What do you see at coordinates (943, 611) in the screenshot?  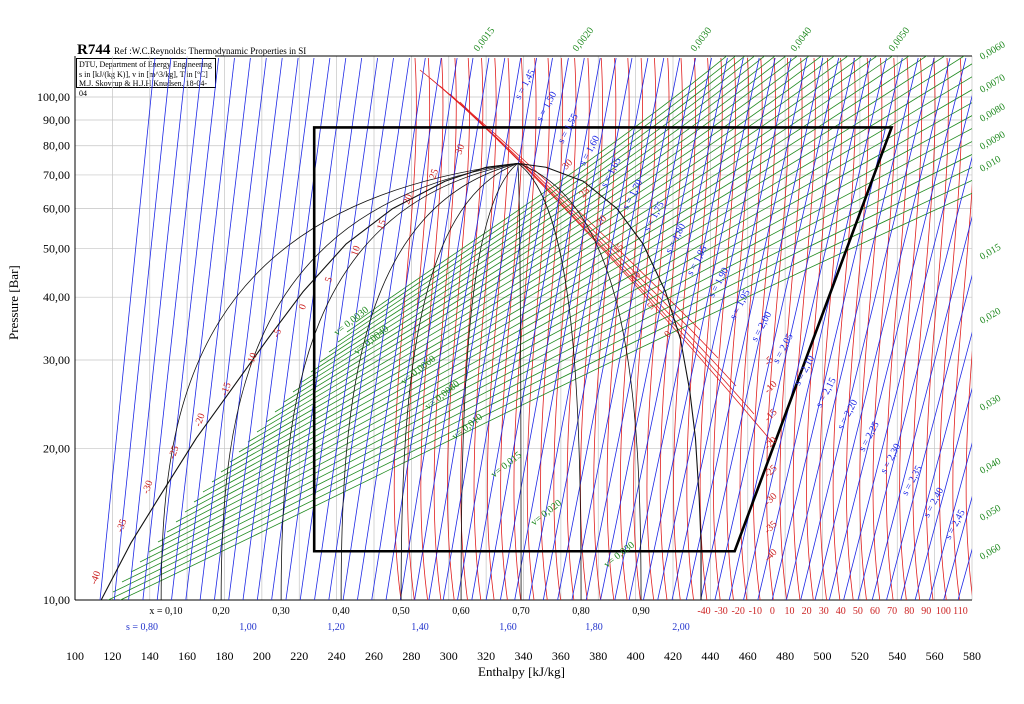 I see `temperature-axis-label: 100` at bounding box center [943, 611].